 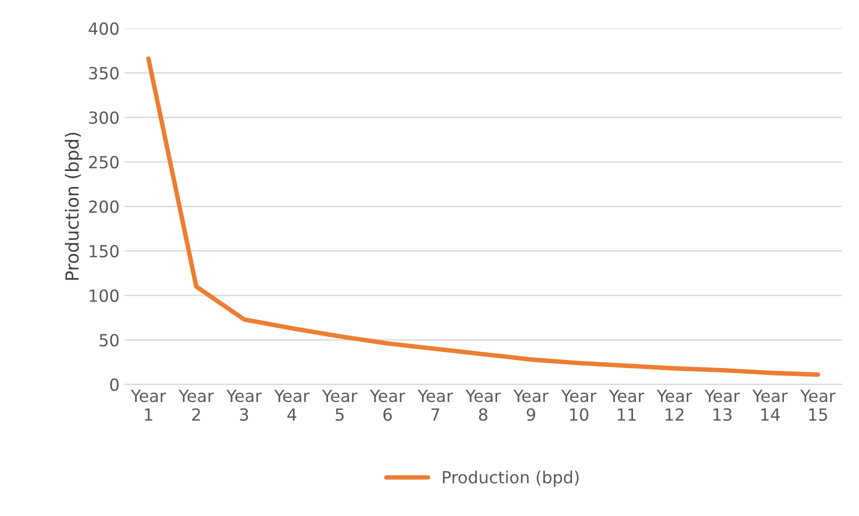 I want to click on x-tick-label: Year 4, so click(x=292, y=405).